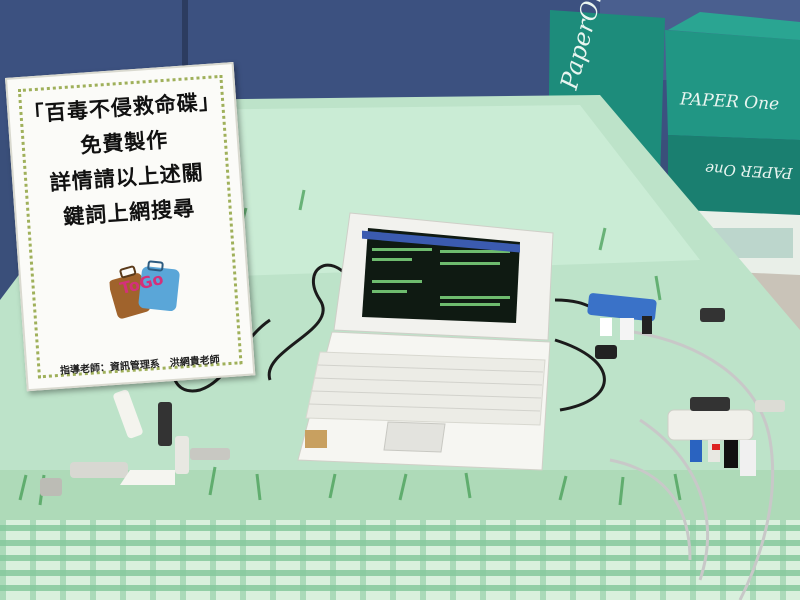  Describe the element at coordinates (135, 442) in the screenshot. I see `usb-drives-left` at that location.